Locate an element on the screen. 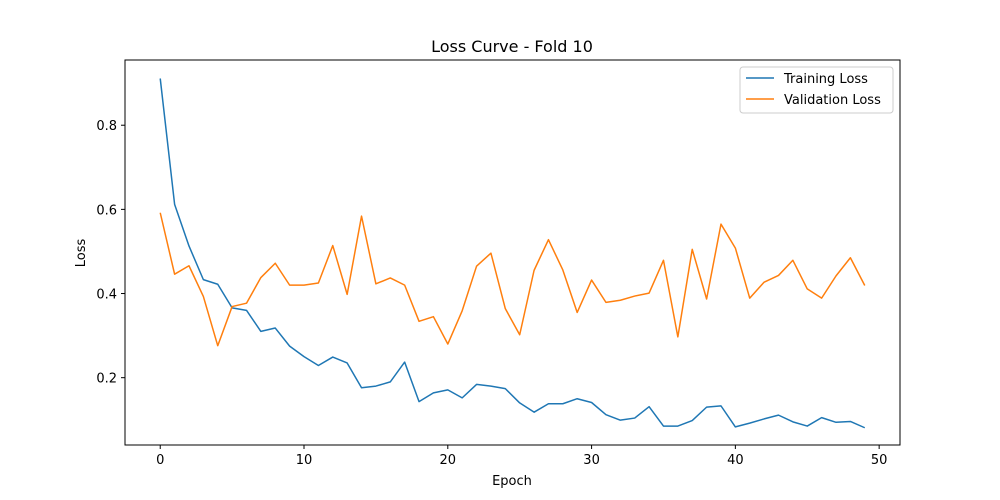  chart-title: Loss Curve - Fold 10 is located at coordinates (512, 46).